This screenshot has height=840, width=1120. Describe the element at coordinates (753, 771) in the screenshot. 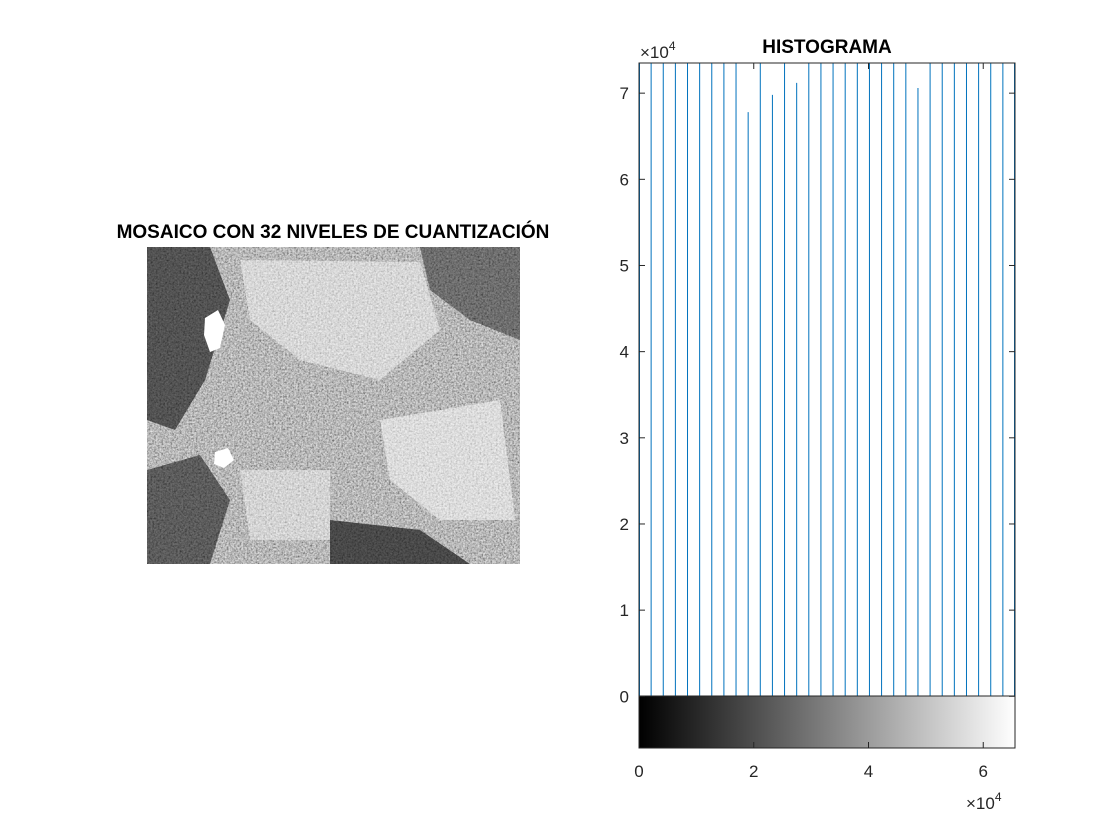

I see `x-tick-label: 2` at that location.